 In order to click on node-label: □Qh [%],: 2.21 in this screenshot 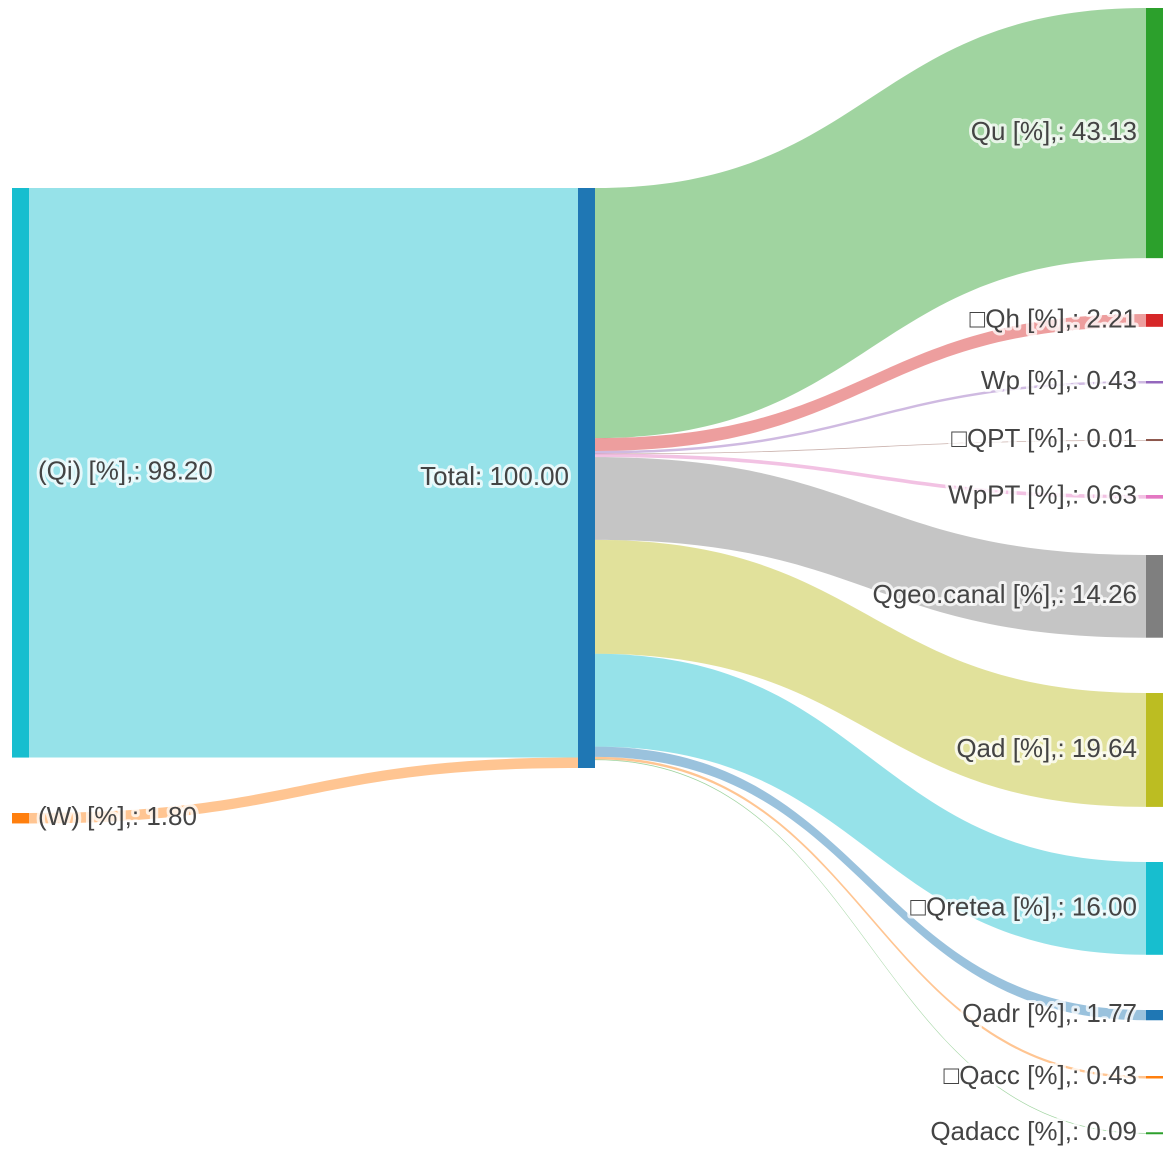, I will do `click(1053, 318)`.